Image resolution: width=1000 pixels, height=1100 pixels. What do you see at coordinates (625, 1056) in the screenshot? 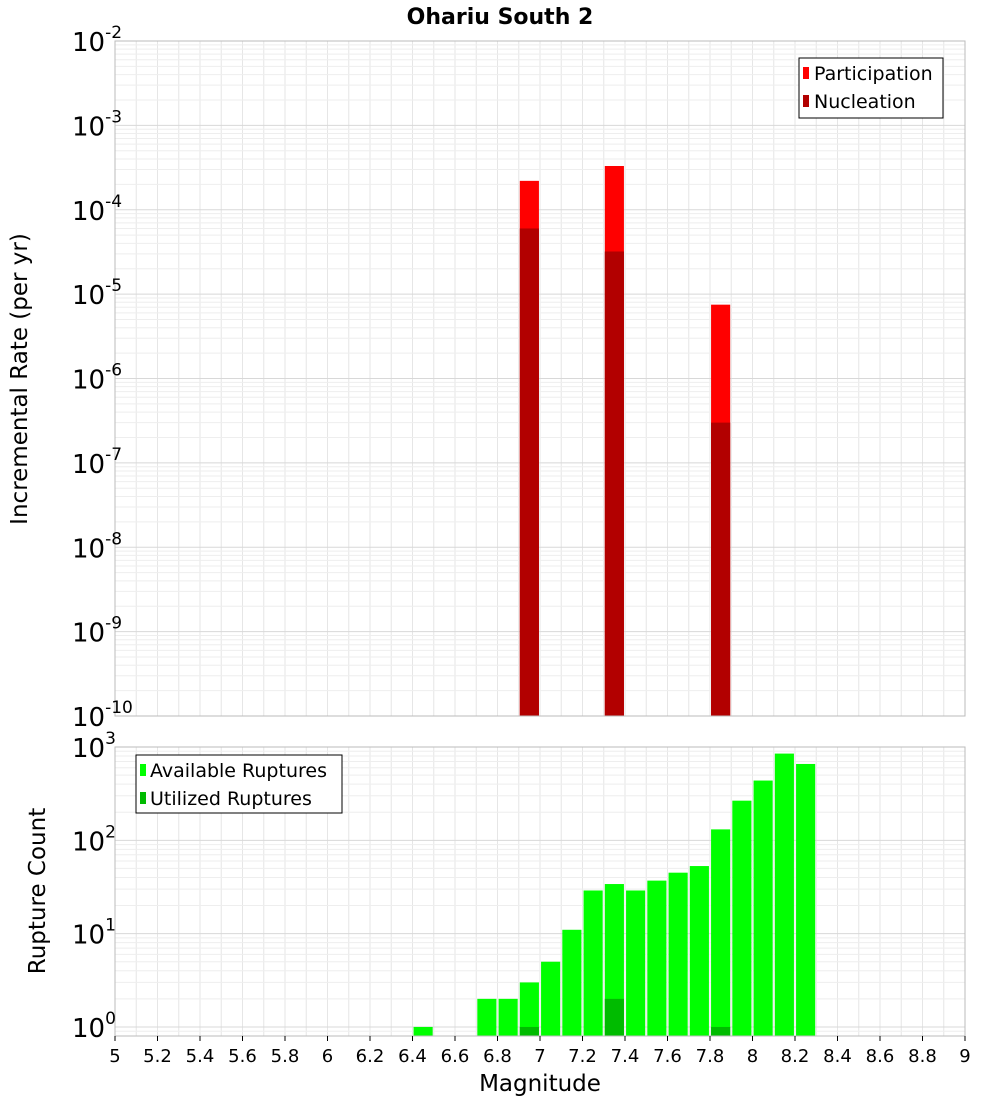
I see `x-tick-label: 7.4` at bounding box center [625, 1056].